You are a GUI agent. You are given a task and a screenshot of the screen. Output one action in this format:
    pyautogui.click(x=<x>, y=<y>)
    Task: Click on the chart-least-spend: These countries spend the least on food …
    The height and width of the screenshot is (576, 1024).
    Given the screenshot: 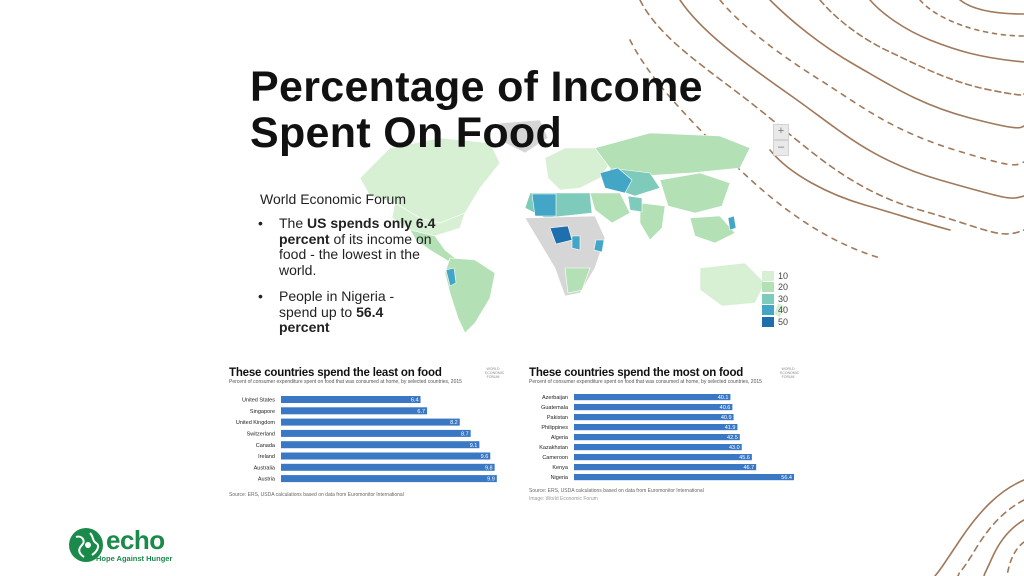 What is the action you would take?
    pyautogui.click(x=366, y=434)
    